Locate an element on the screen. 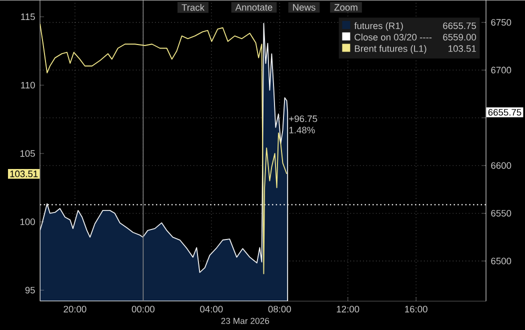 The height and width of the screenshot is (330, 525). y2-tick-label: 6700 is located at coordinates (501, 70).